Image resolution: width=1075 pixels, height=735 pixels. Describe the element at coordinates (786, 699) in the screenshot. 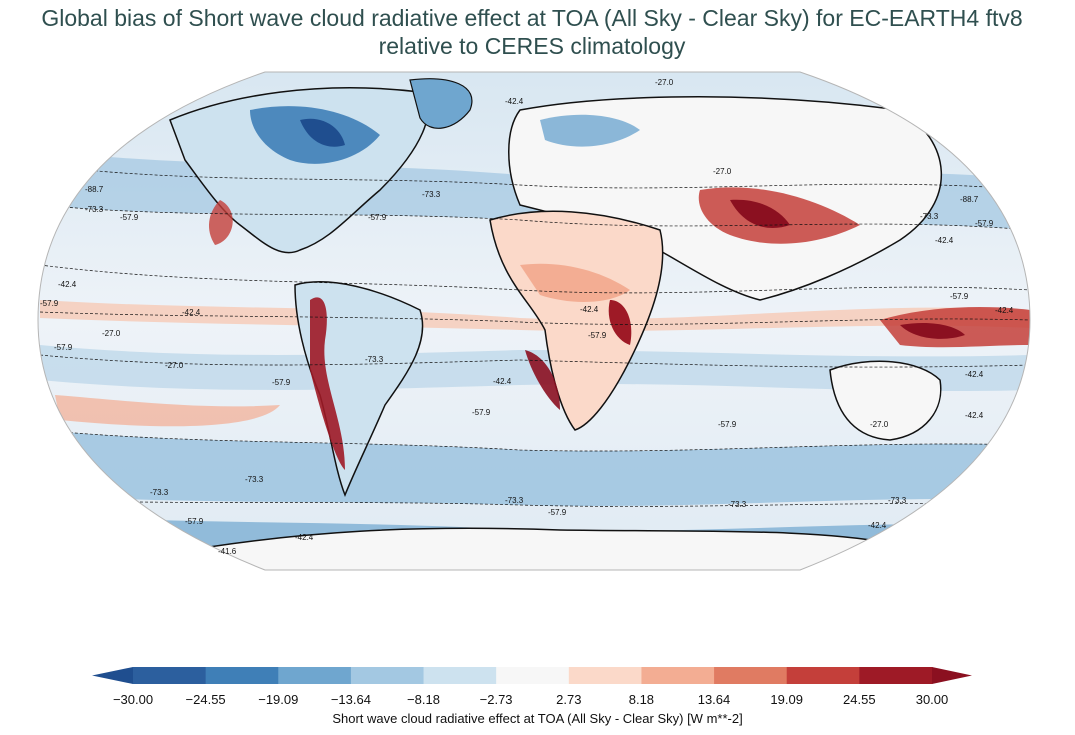

I see `colorbar-tick: 19.09` at that location.